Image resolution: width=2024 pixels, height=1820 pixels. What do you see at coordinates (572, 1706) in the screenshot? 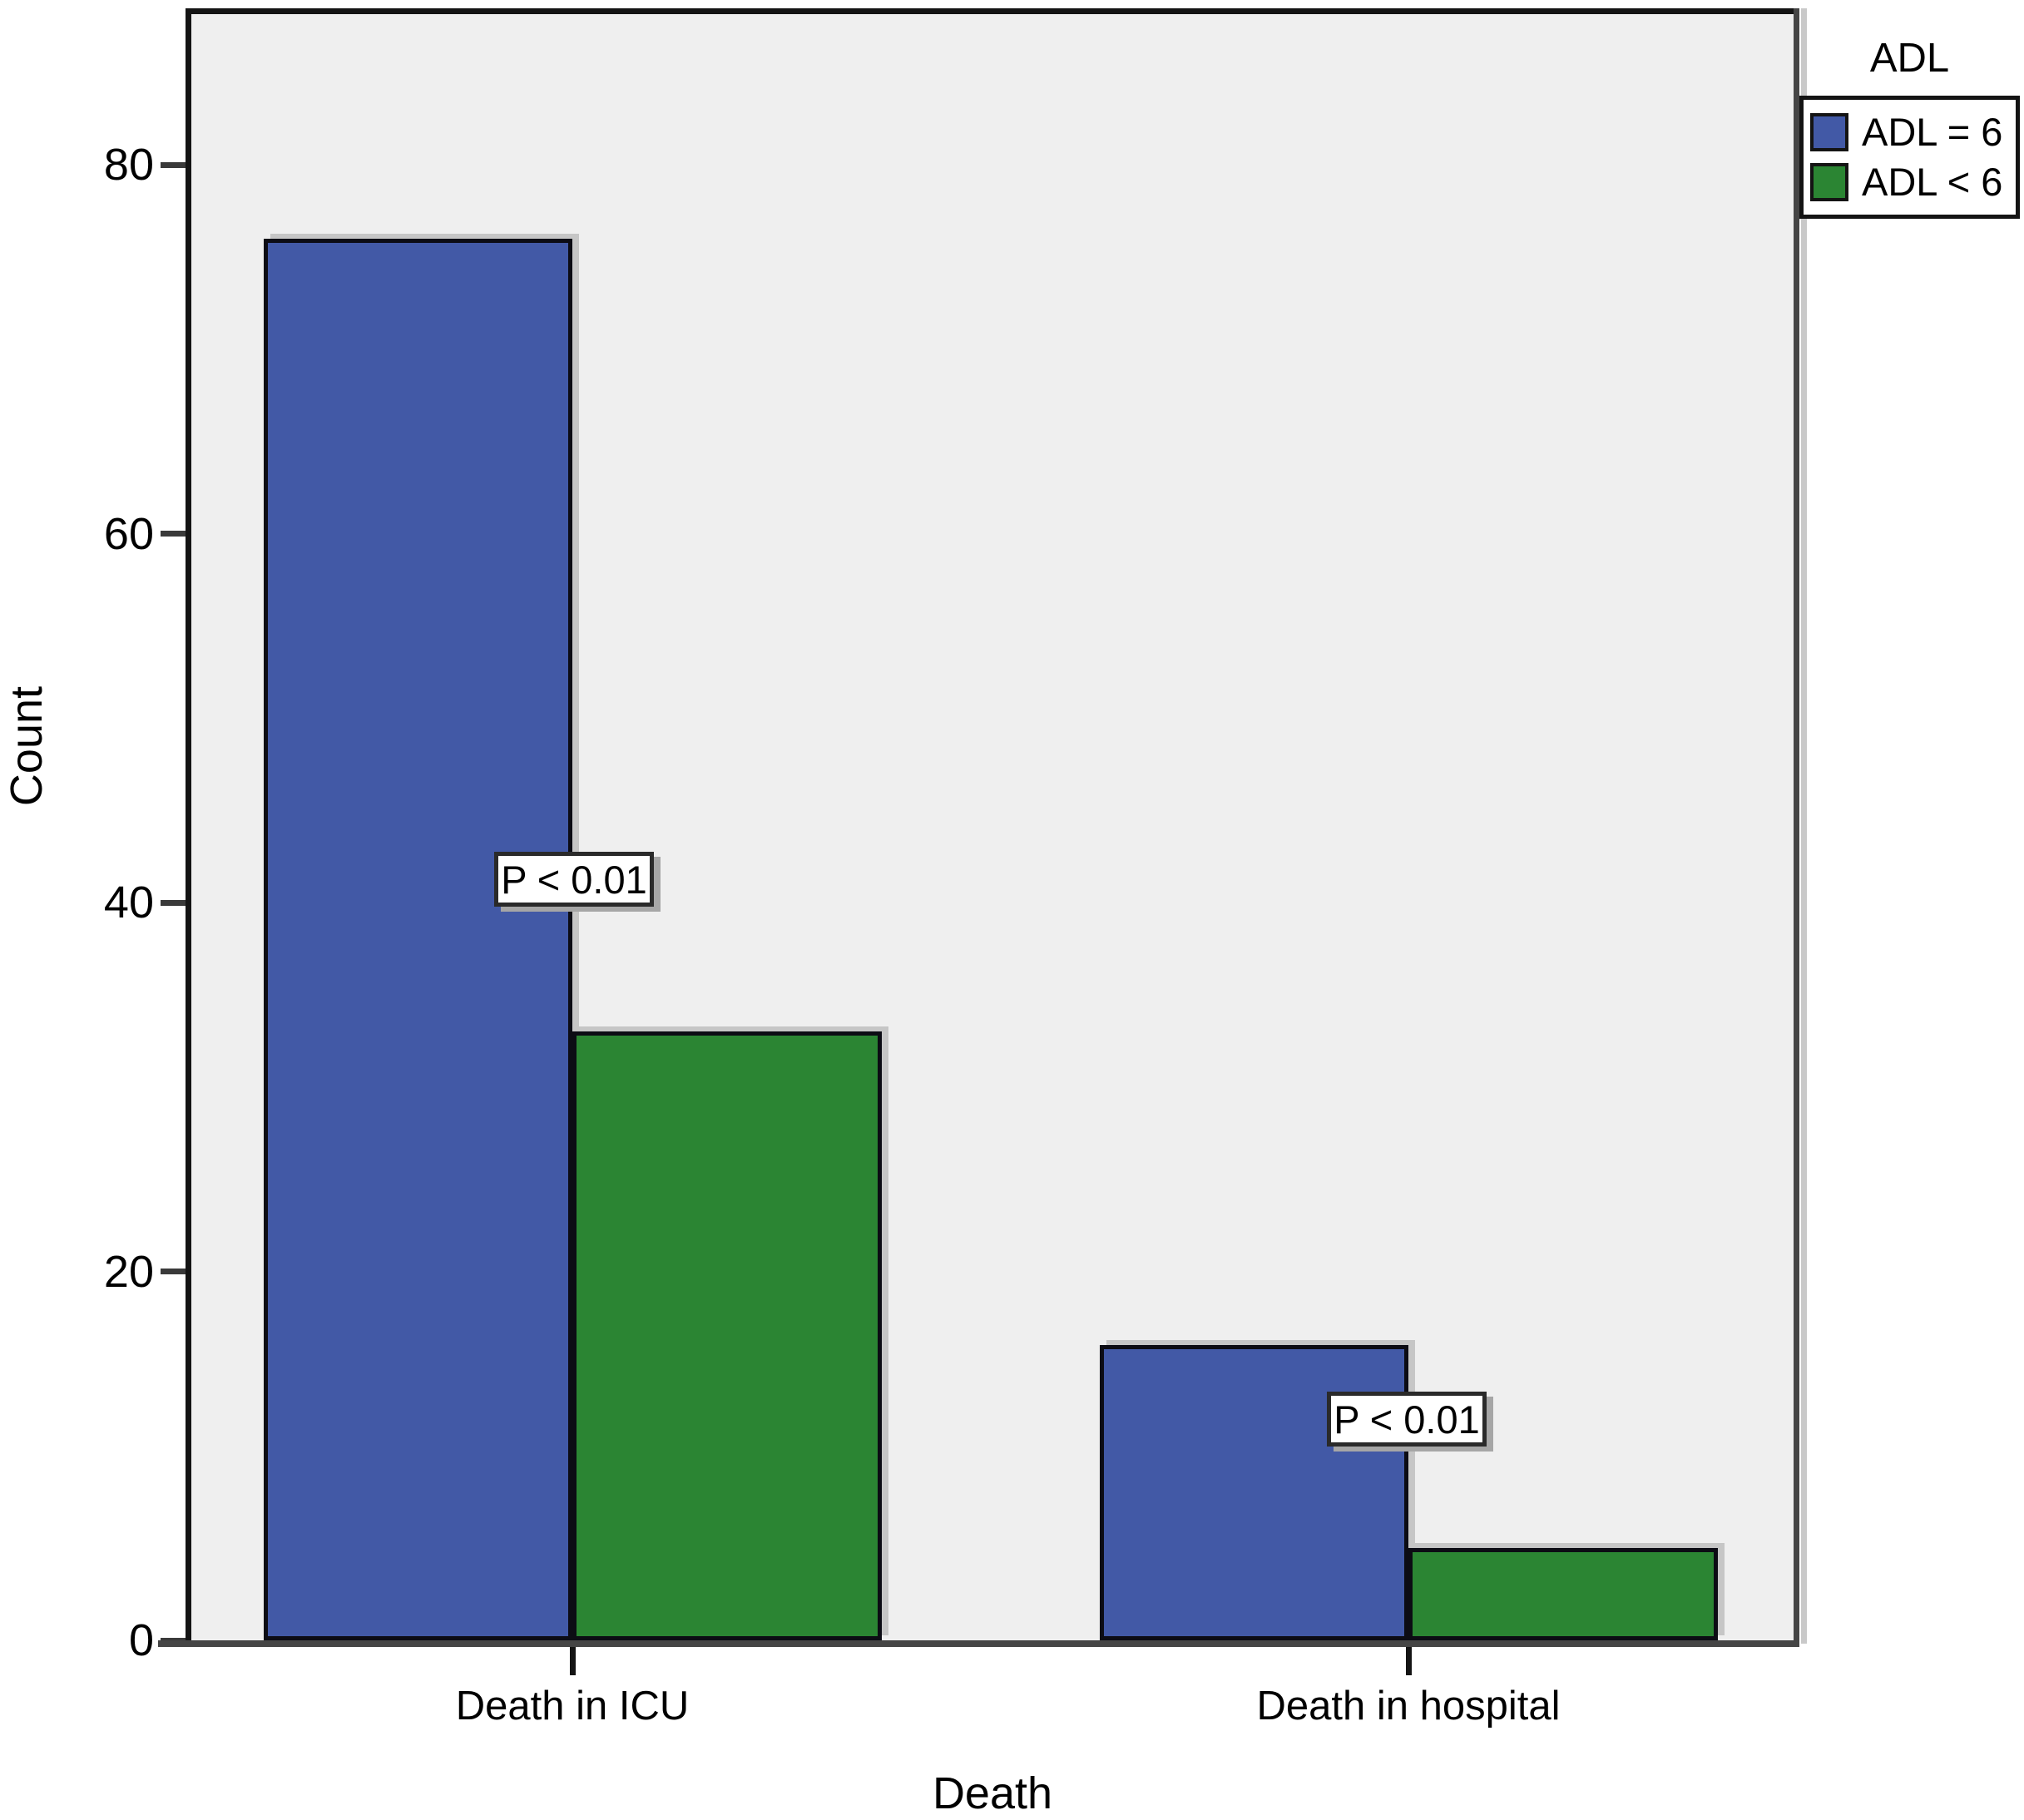
I see `x-category-label-1: Death in ICU` at bounding box center [572, 1706].